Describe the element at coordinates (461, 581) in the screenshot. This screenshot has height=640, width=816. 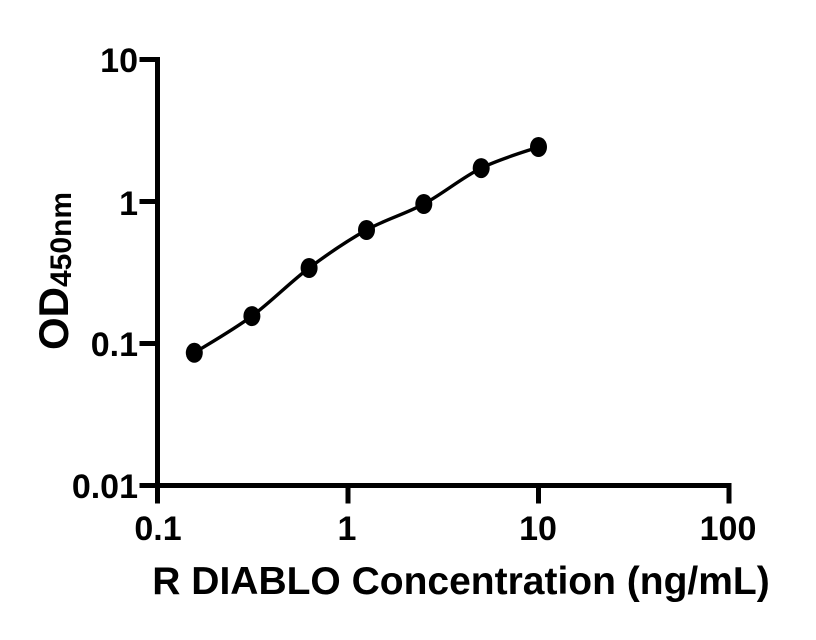
I see `x-axis-title: R DIABLO Concentration (ng/mL)` at that location.